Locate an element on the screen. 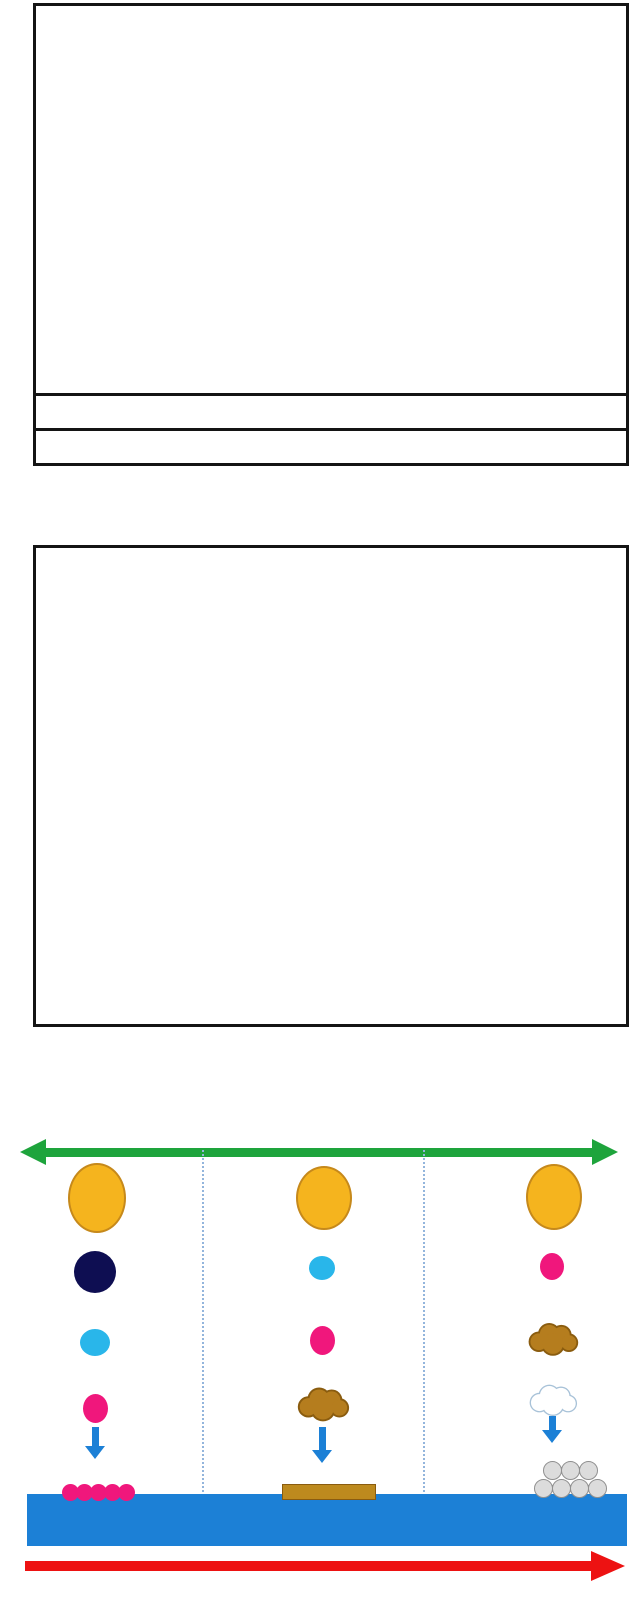  arrow-left-head-icon is located at coordinates (33, 1152).